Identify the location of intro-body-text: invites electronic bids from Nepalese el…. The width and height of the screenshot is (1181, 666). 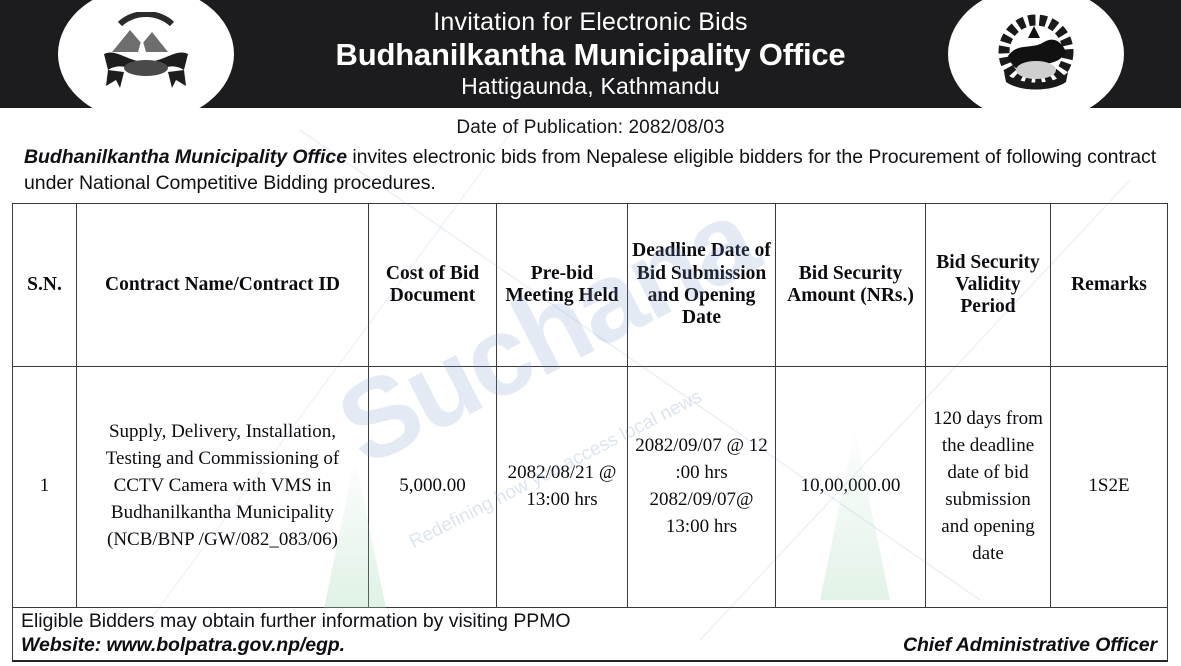
(590, 170).